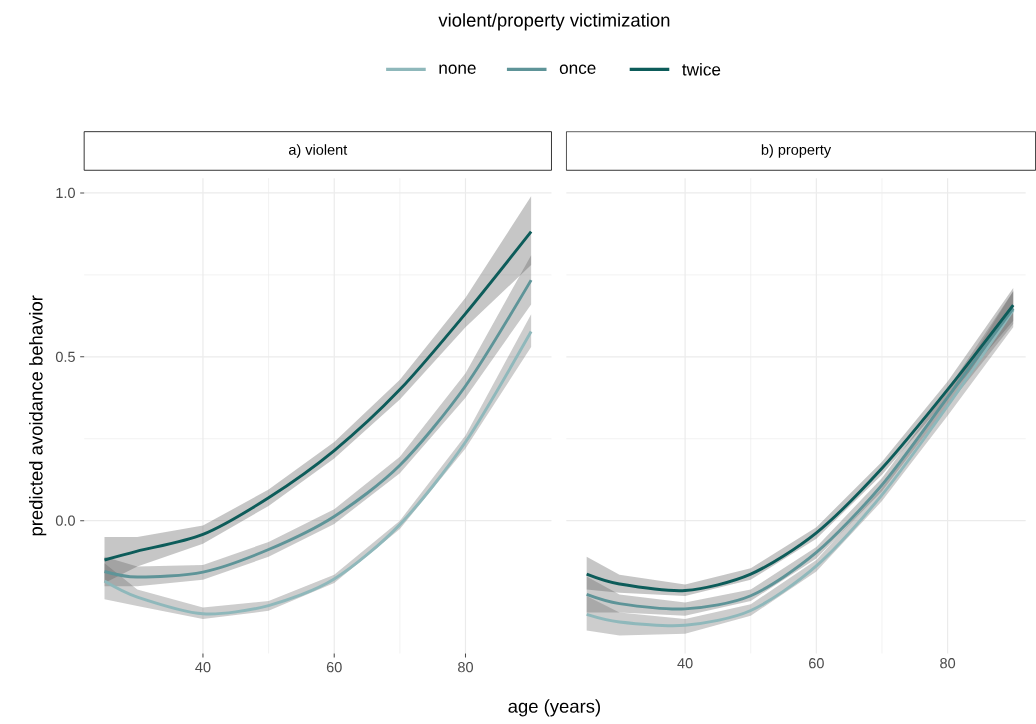  Describe the element at coordinates (65, 193) in the screenshot. I see `y-tick-label: 1.0` at that location.